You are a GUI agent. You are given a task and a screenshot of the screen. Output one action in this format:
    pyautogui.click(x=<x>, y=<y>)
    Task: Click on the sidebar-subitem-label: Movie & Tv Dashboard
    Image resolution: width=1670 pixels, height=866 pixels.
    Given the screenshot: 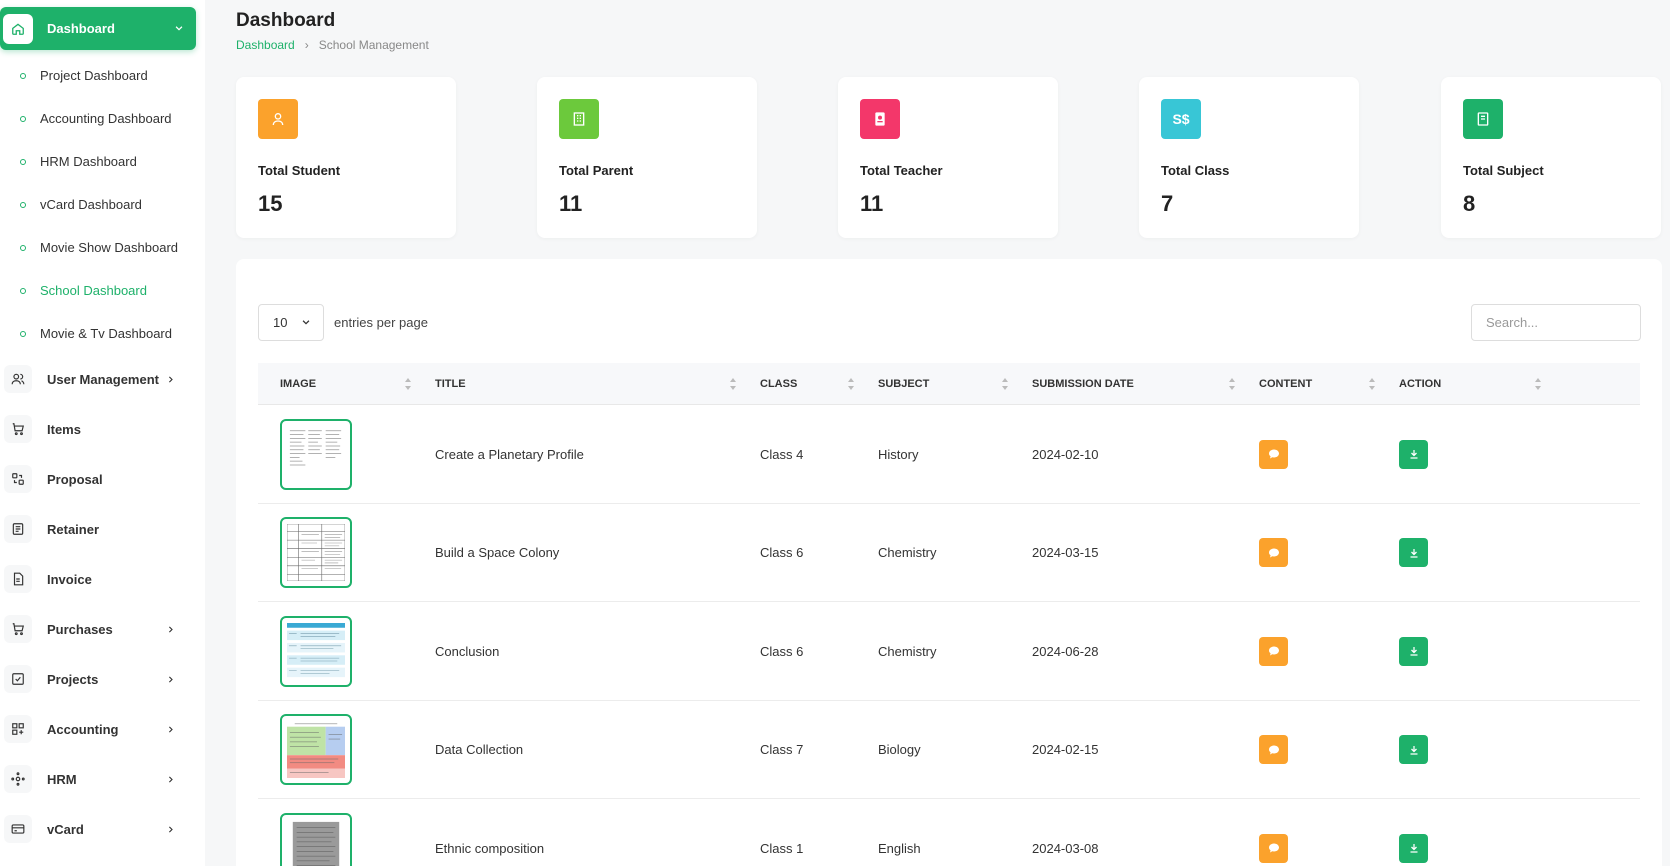 What is the action you would take?
    pyautogui.click(x=106, y=333)
    